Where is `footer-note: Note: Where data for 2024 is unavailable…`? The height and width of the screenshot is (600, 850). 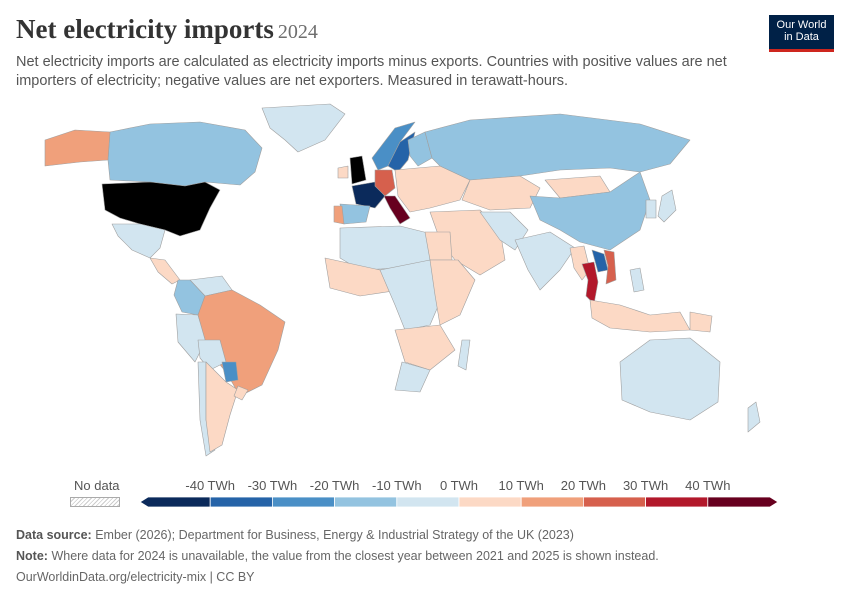
footer-note: Note: Where data for 2024 is unavailable… is located at coordinates (337, 556).